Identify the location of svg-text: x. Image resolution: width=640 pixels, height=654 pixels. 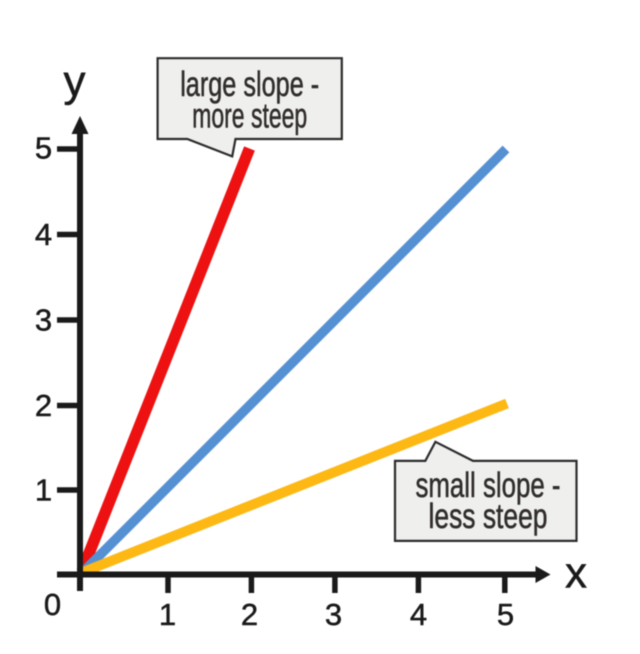
(576, 573).